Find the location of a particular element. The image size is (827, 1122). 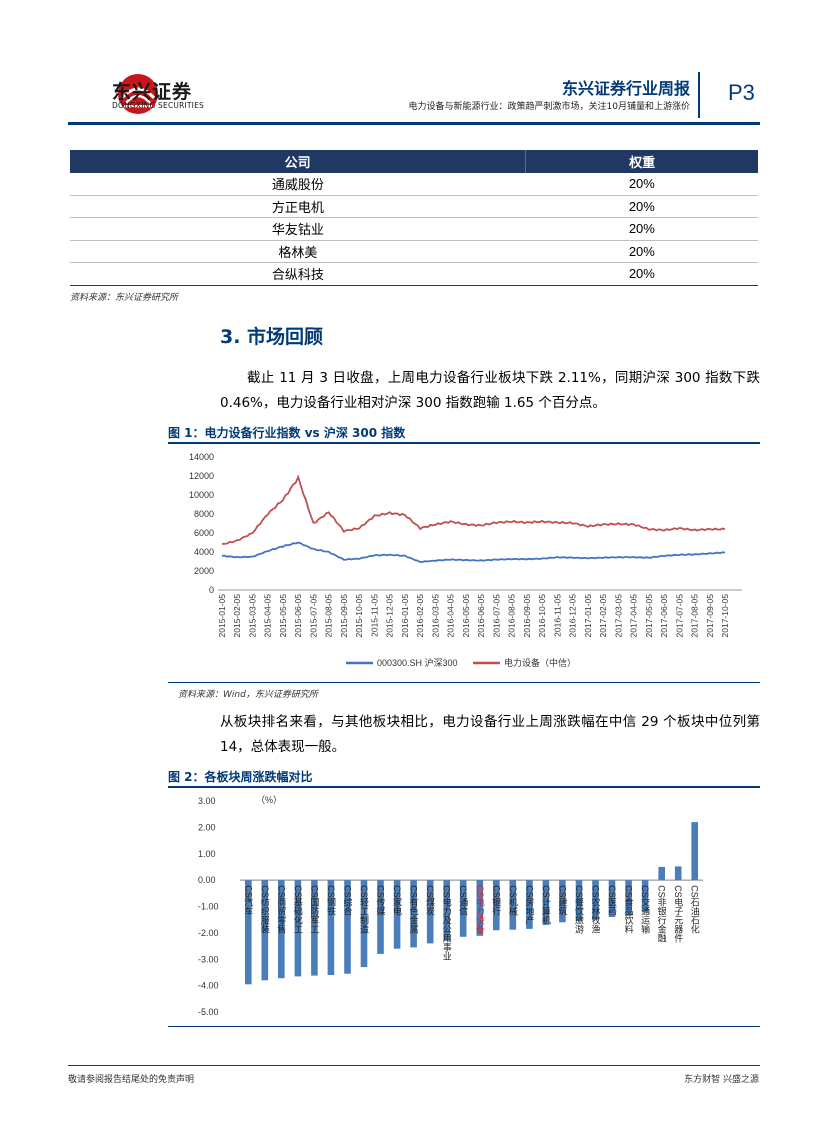

y-tick-label: 4000 is located at coordinates (204, 552).